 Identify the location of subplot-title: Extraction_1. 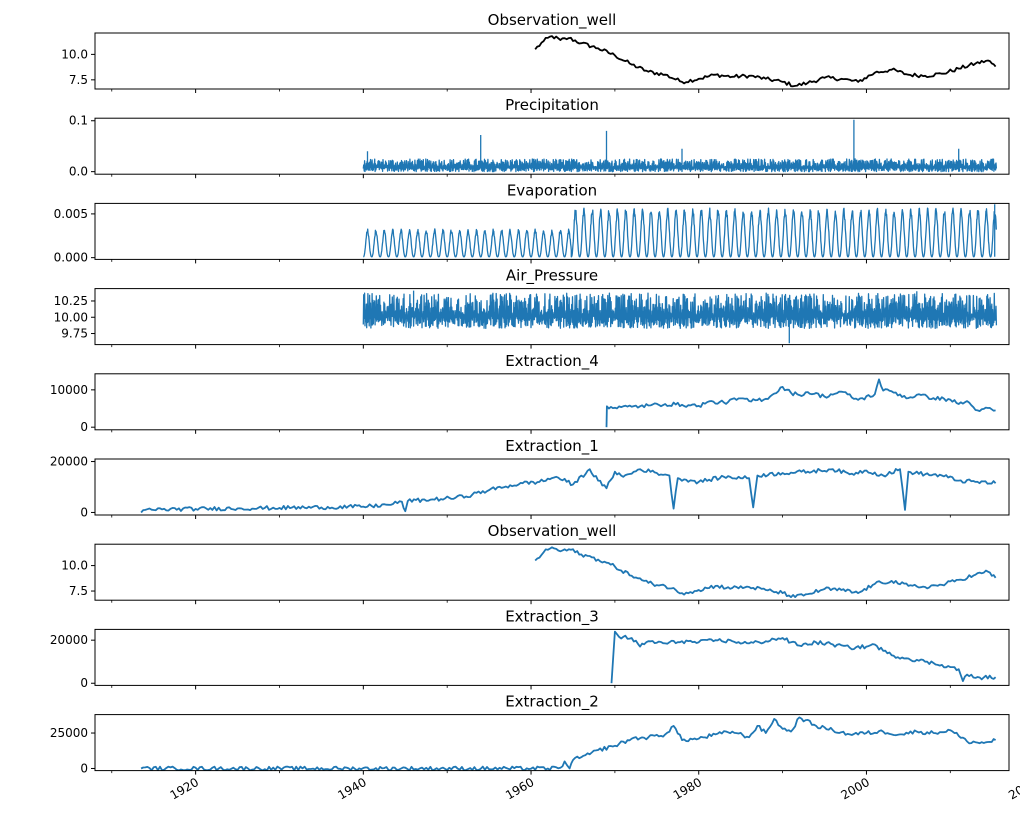
(552, 446).